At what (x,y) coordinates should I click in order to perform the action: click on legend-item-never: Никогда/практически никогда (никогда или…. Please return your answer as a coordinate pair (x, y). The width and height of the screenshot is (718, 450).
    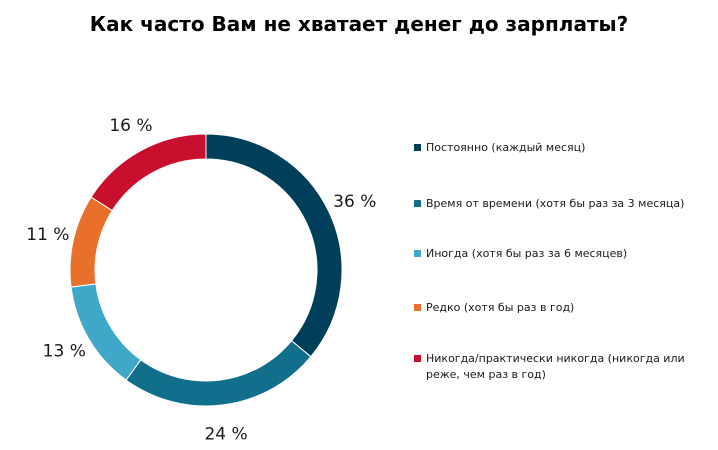
    Looking at the image, I should click on (564, 367).